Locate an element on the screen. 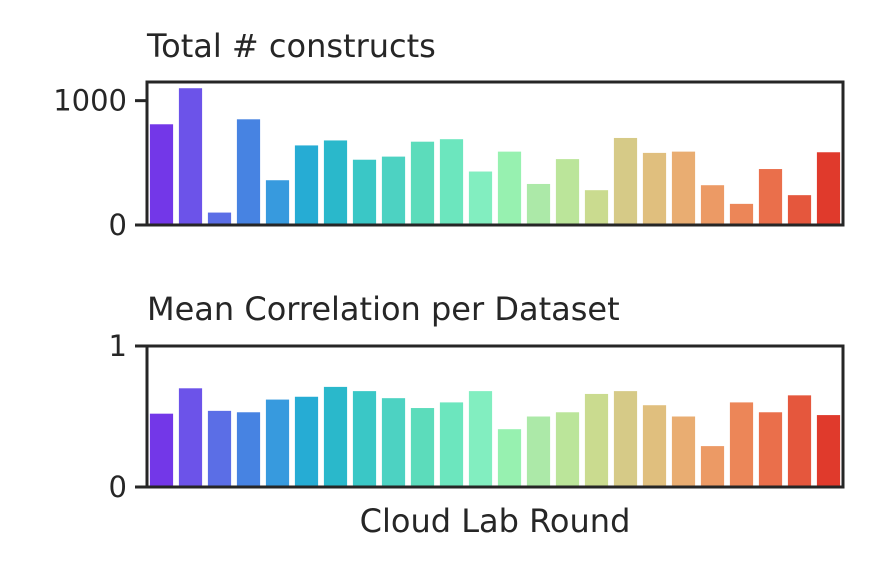 This screenshot has height=570, width=873. y-tick-label-total-constructs-1000: 1000 is located at coordinates (90, 101).